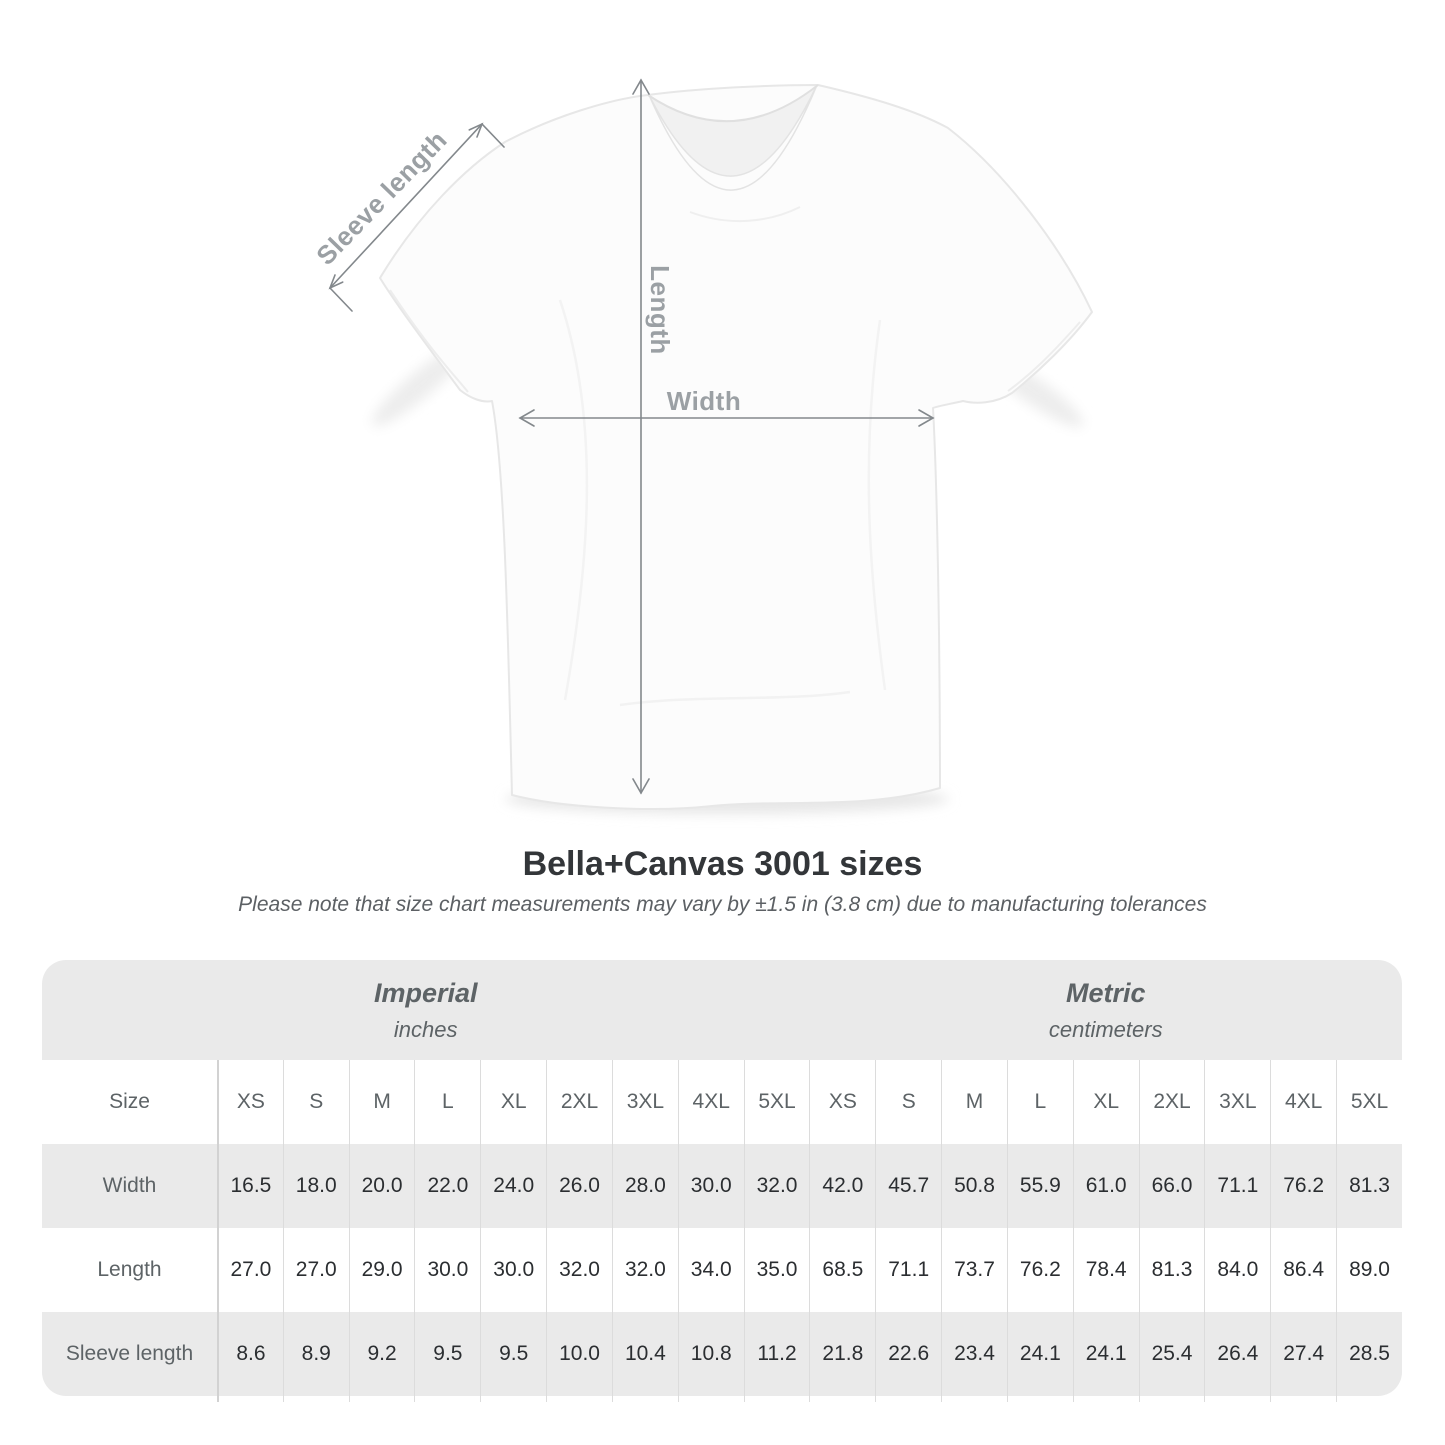  Describe the element at coordinates (1237, 1186) in the screenshot. I see `width-cell: 71.1` at that location.